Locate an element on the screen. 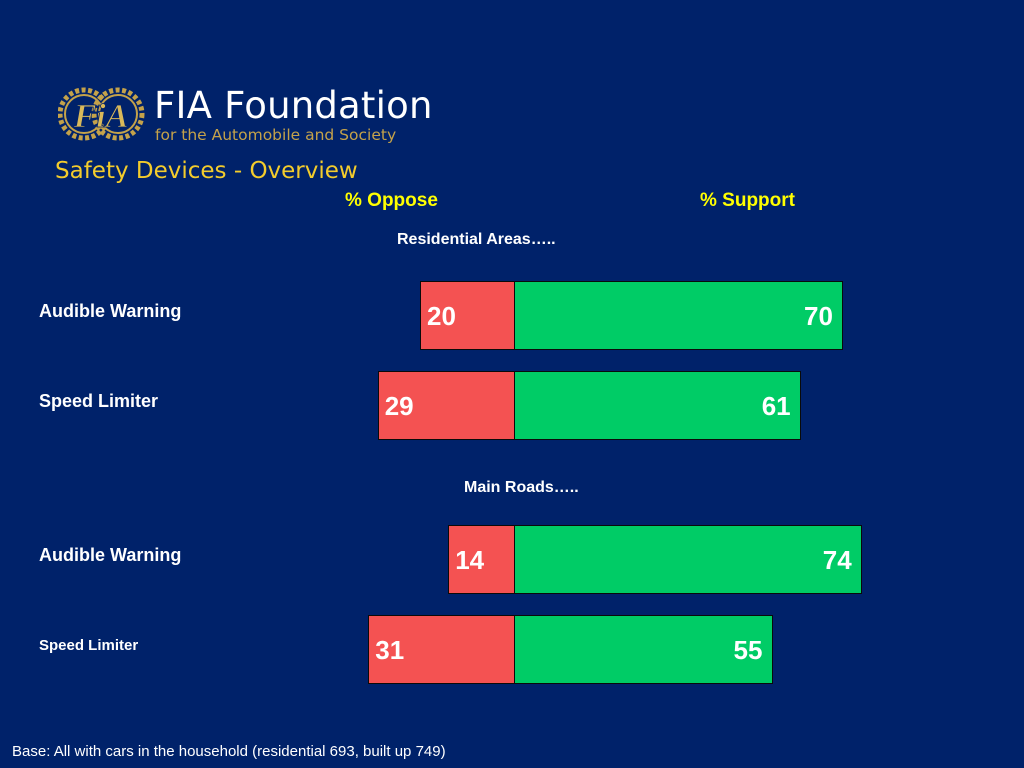 This screenshot has width=1024, height=768. oppose-value-label: 14 is located at coordinates (470, 560).